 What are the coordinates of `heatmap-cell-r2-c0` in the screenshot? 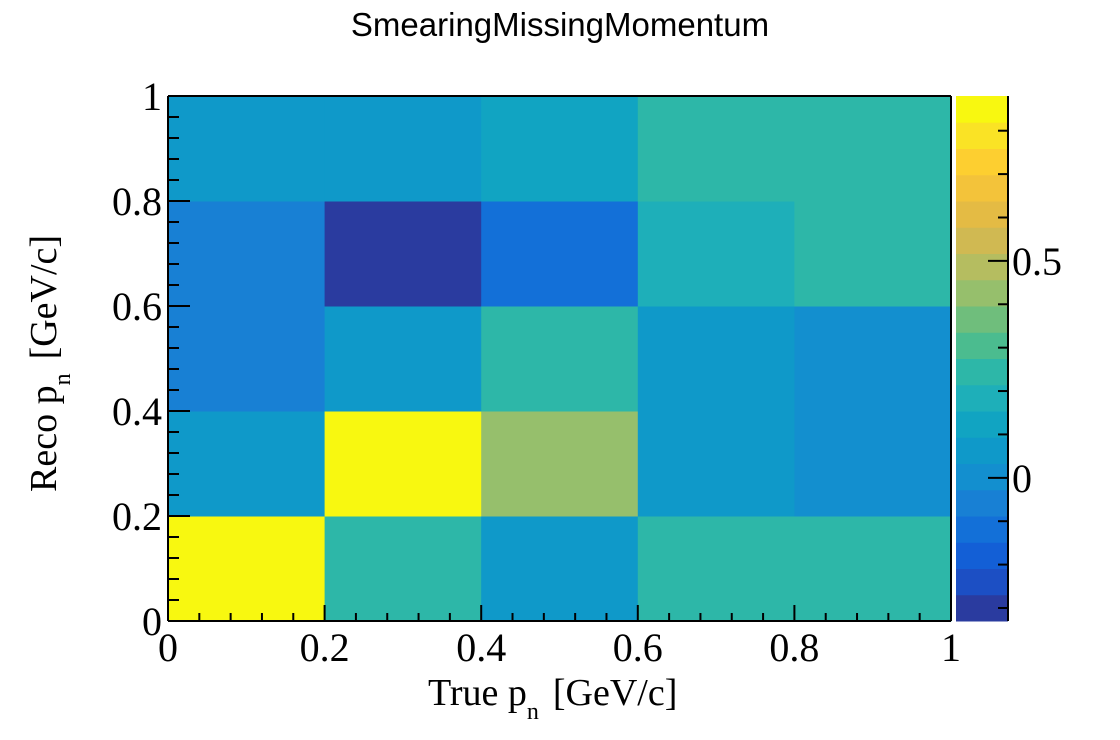 It's located at (247, 359).